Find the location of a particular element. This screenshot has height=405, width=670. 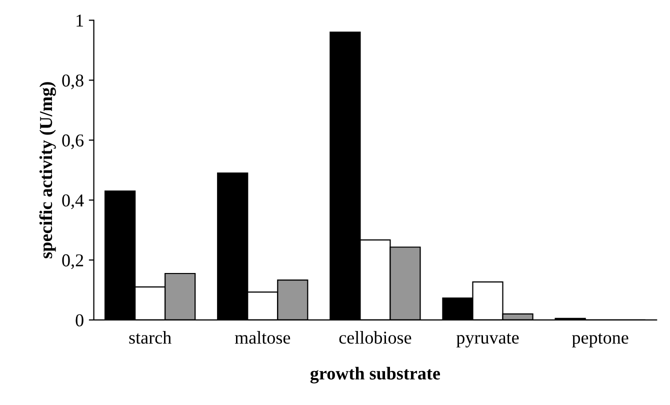

x-tick-label: maltose is located at coordinates (262, 337).